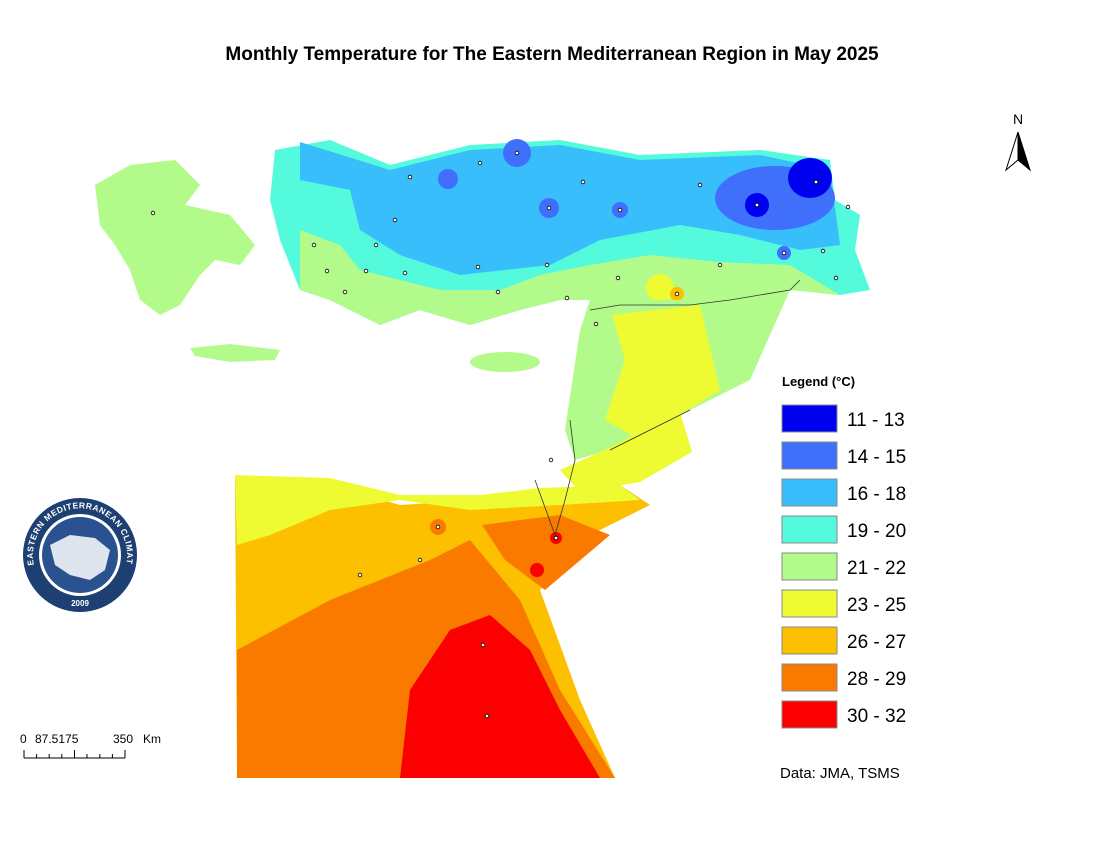  I want to click on scale-label: 87.5175, so click(57, 739).